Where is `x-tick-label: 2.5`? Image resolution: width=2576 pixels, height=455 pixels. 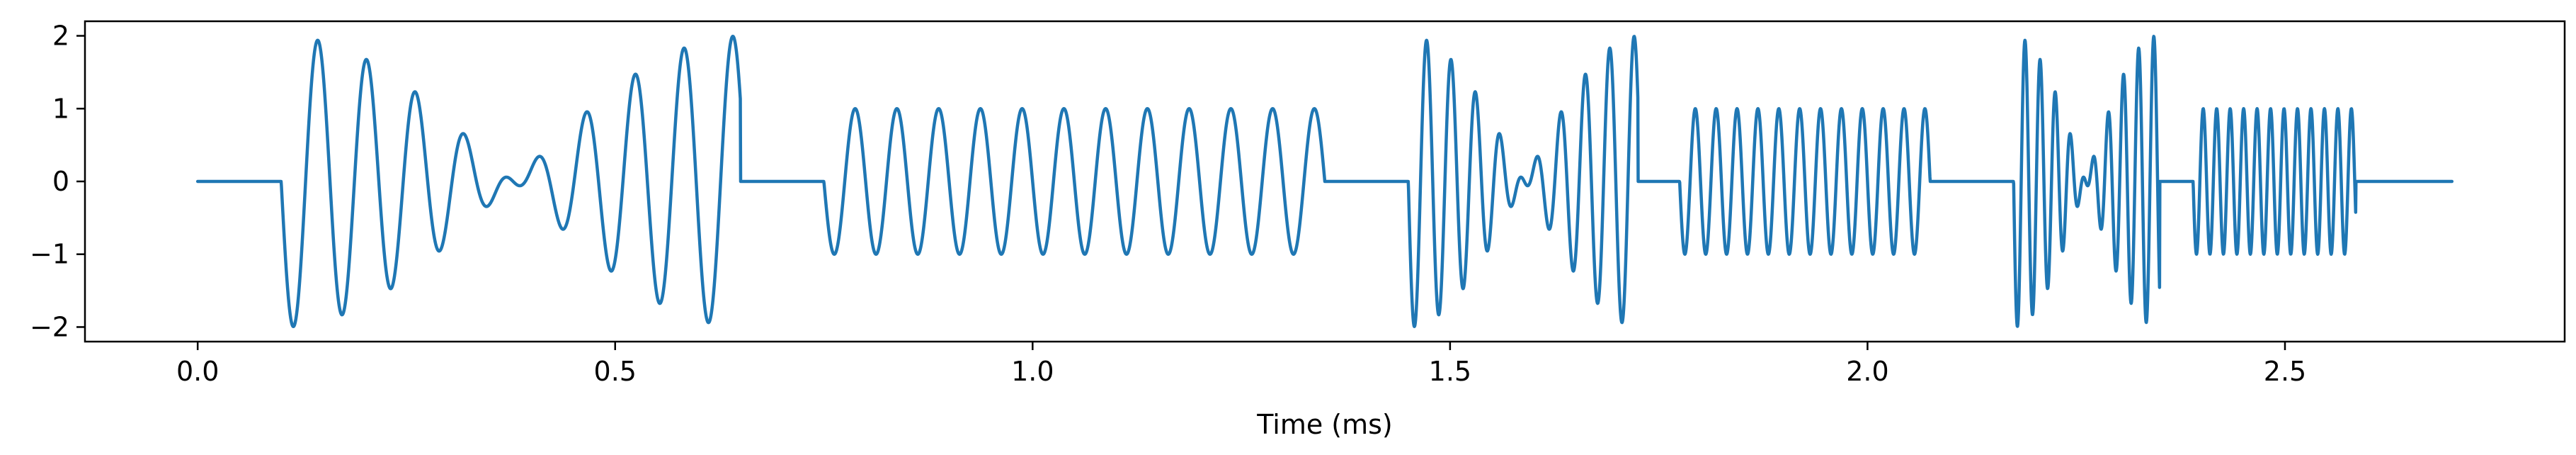
x-tick-label: 2.5 is located at coordinates (2285, 372).